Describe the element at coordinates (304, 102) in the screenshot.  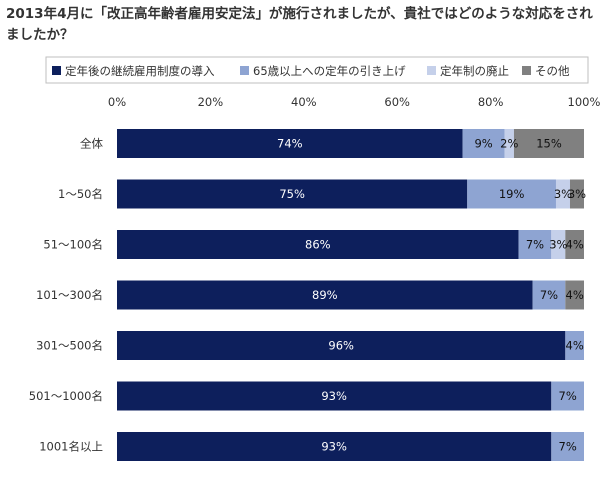
I see `x-tick-label: 40%` at that location.